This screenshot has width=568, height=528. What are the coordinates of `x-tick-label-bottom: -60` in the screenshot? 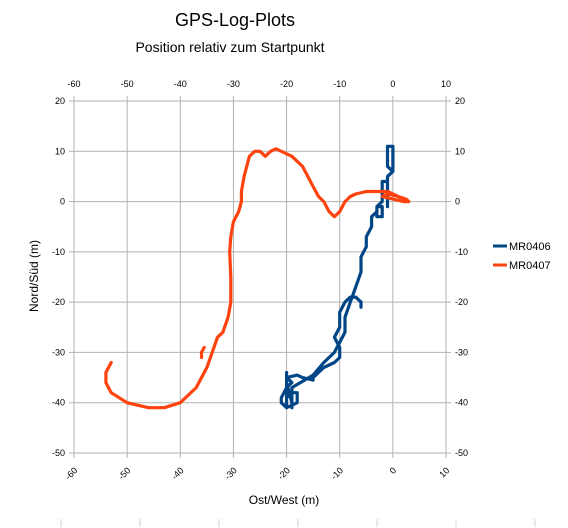 It's located at (71, 473).